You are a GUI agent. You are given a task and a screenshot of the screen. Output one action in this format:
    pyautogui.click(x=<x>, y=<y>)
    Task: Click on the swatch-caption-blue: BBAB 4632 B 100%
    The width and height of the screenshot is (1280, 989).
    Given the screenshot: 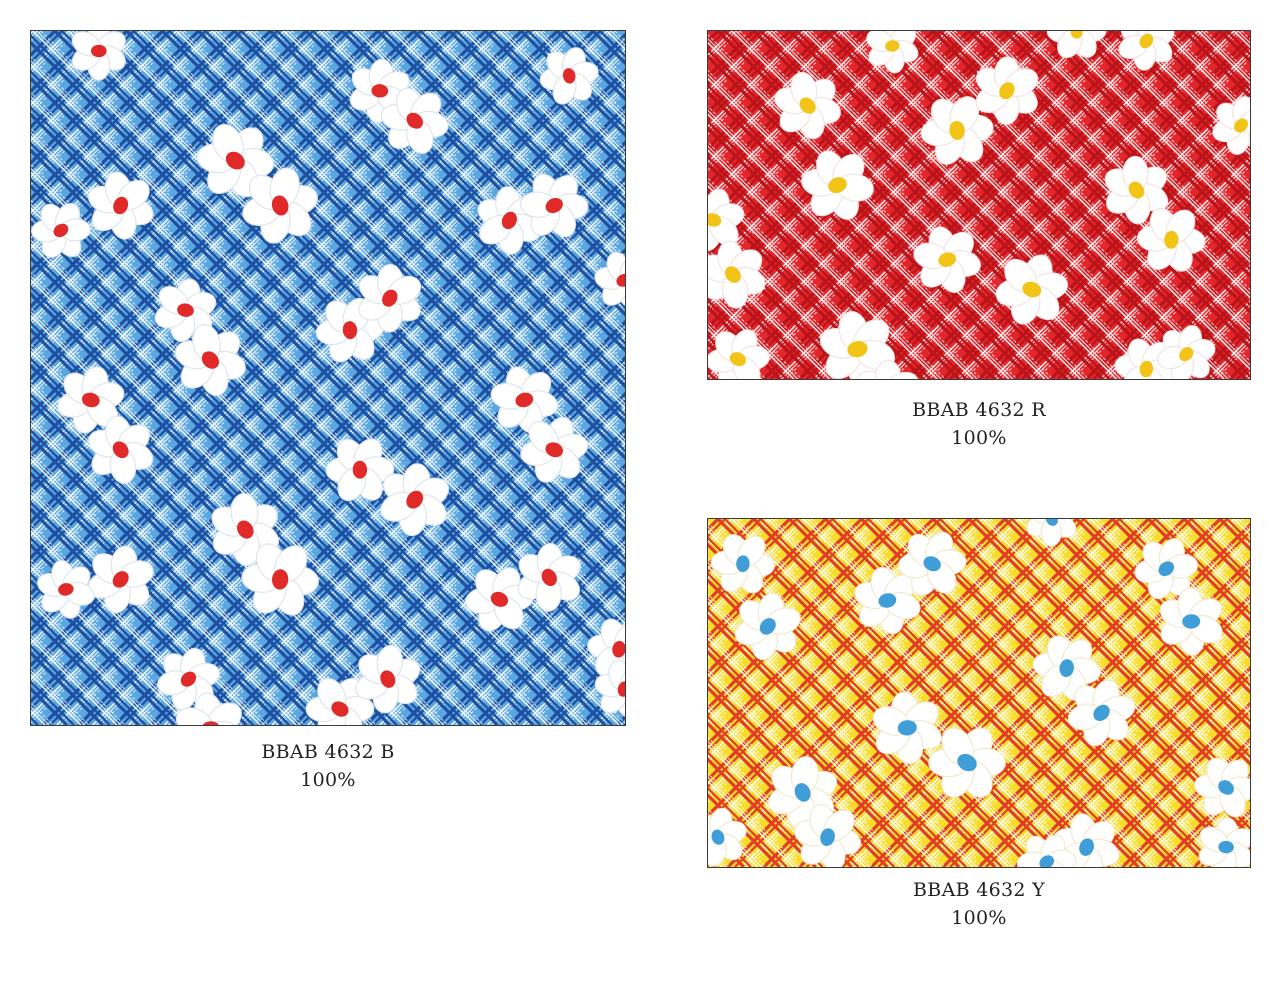 What is the action you would take?
    pyautogui.click(x=328, y=766)
    